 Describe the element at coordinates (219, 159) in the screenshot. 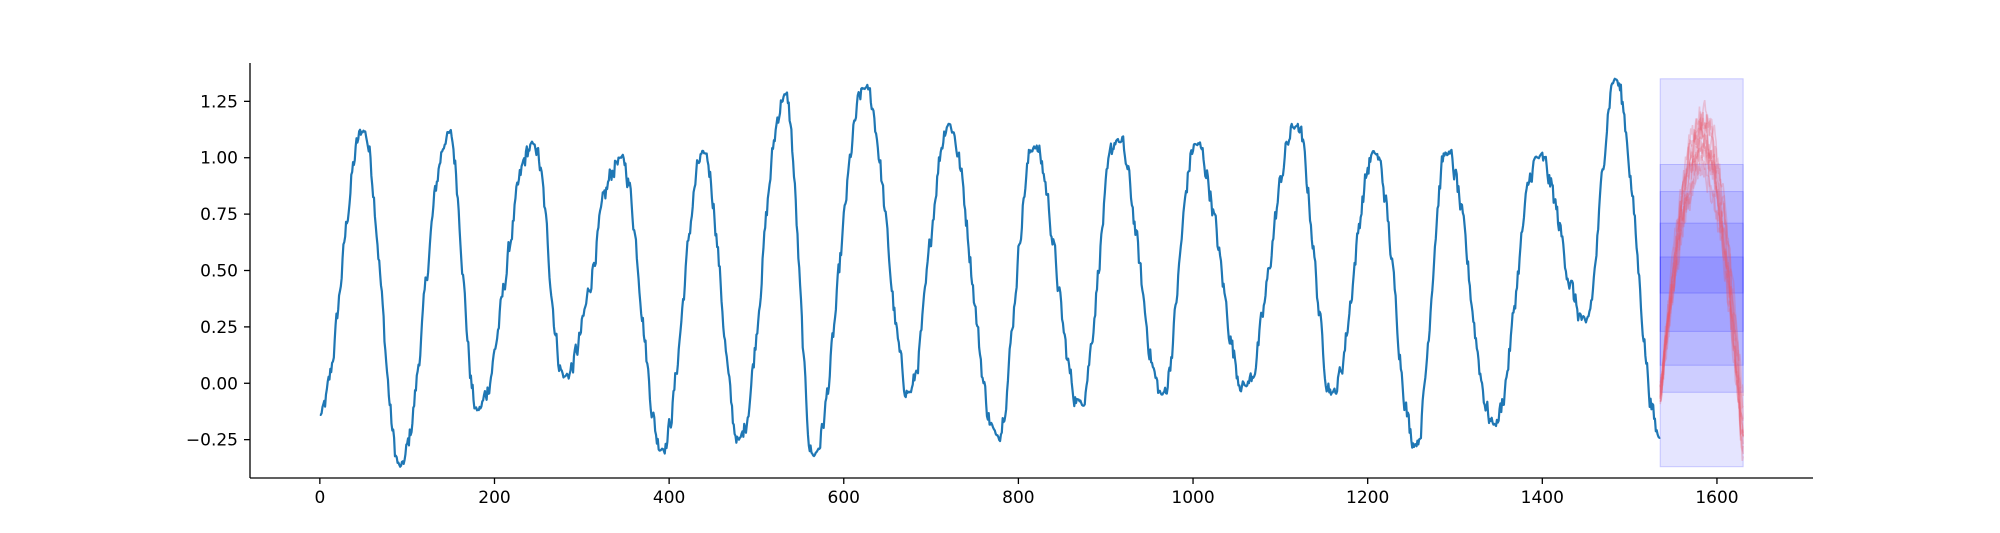

I see `y-tick-label: 1.00` at that location.